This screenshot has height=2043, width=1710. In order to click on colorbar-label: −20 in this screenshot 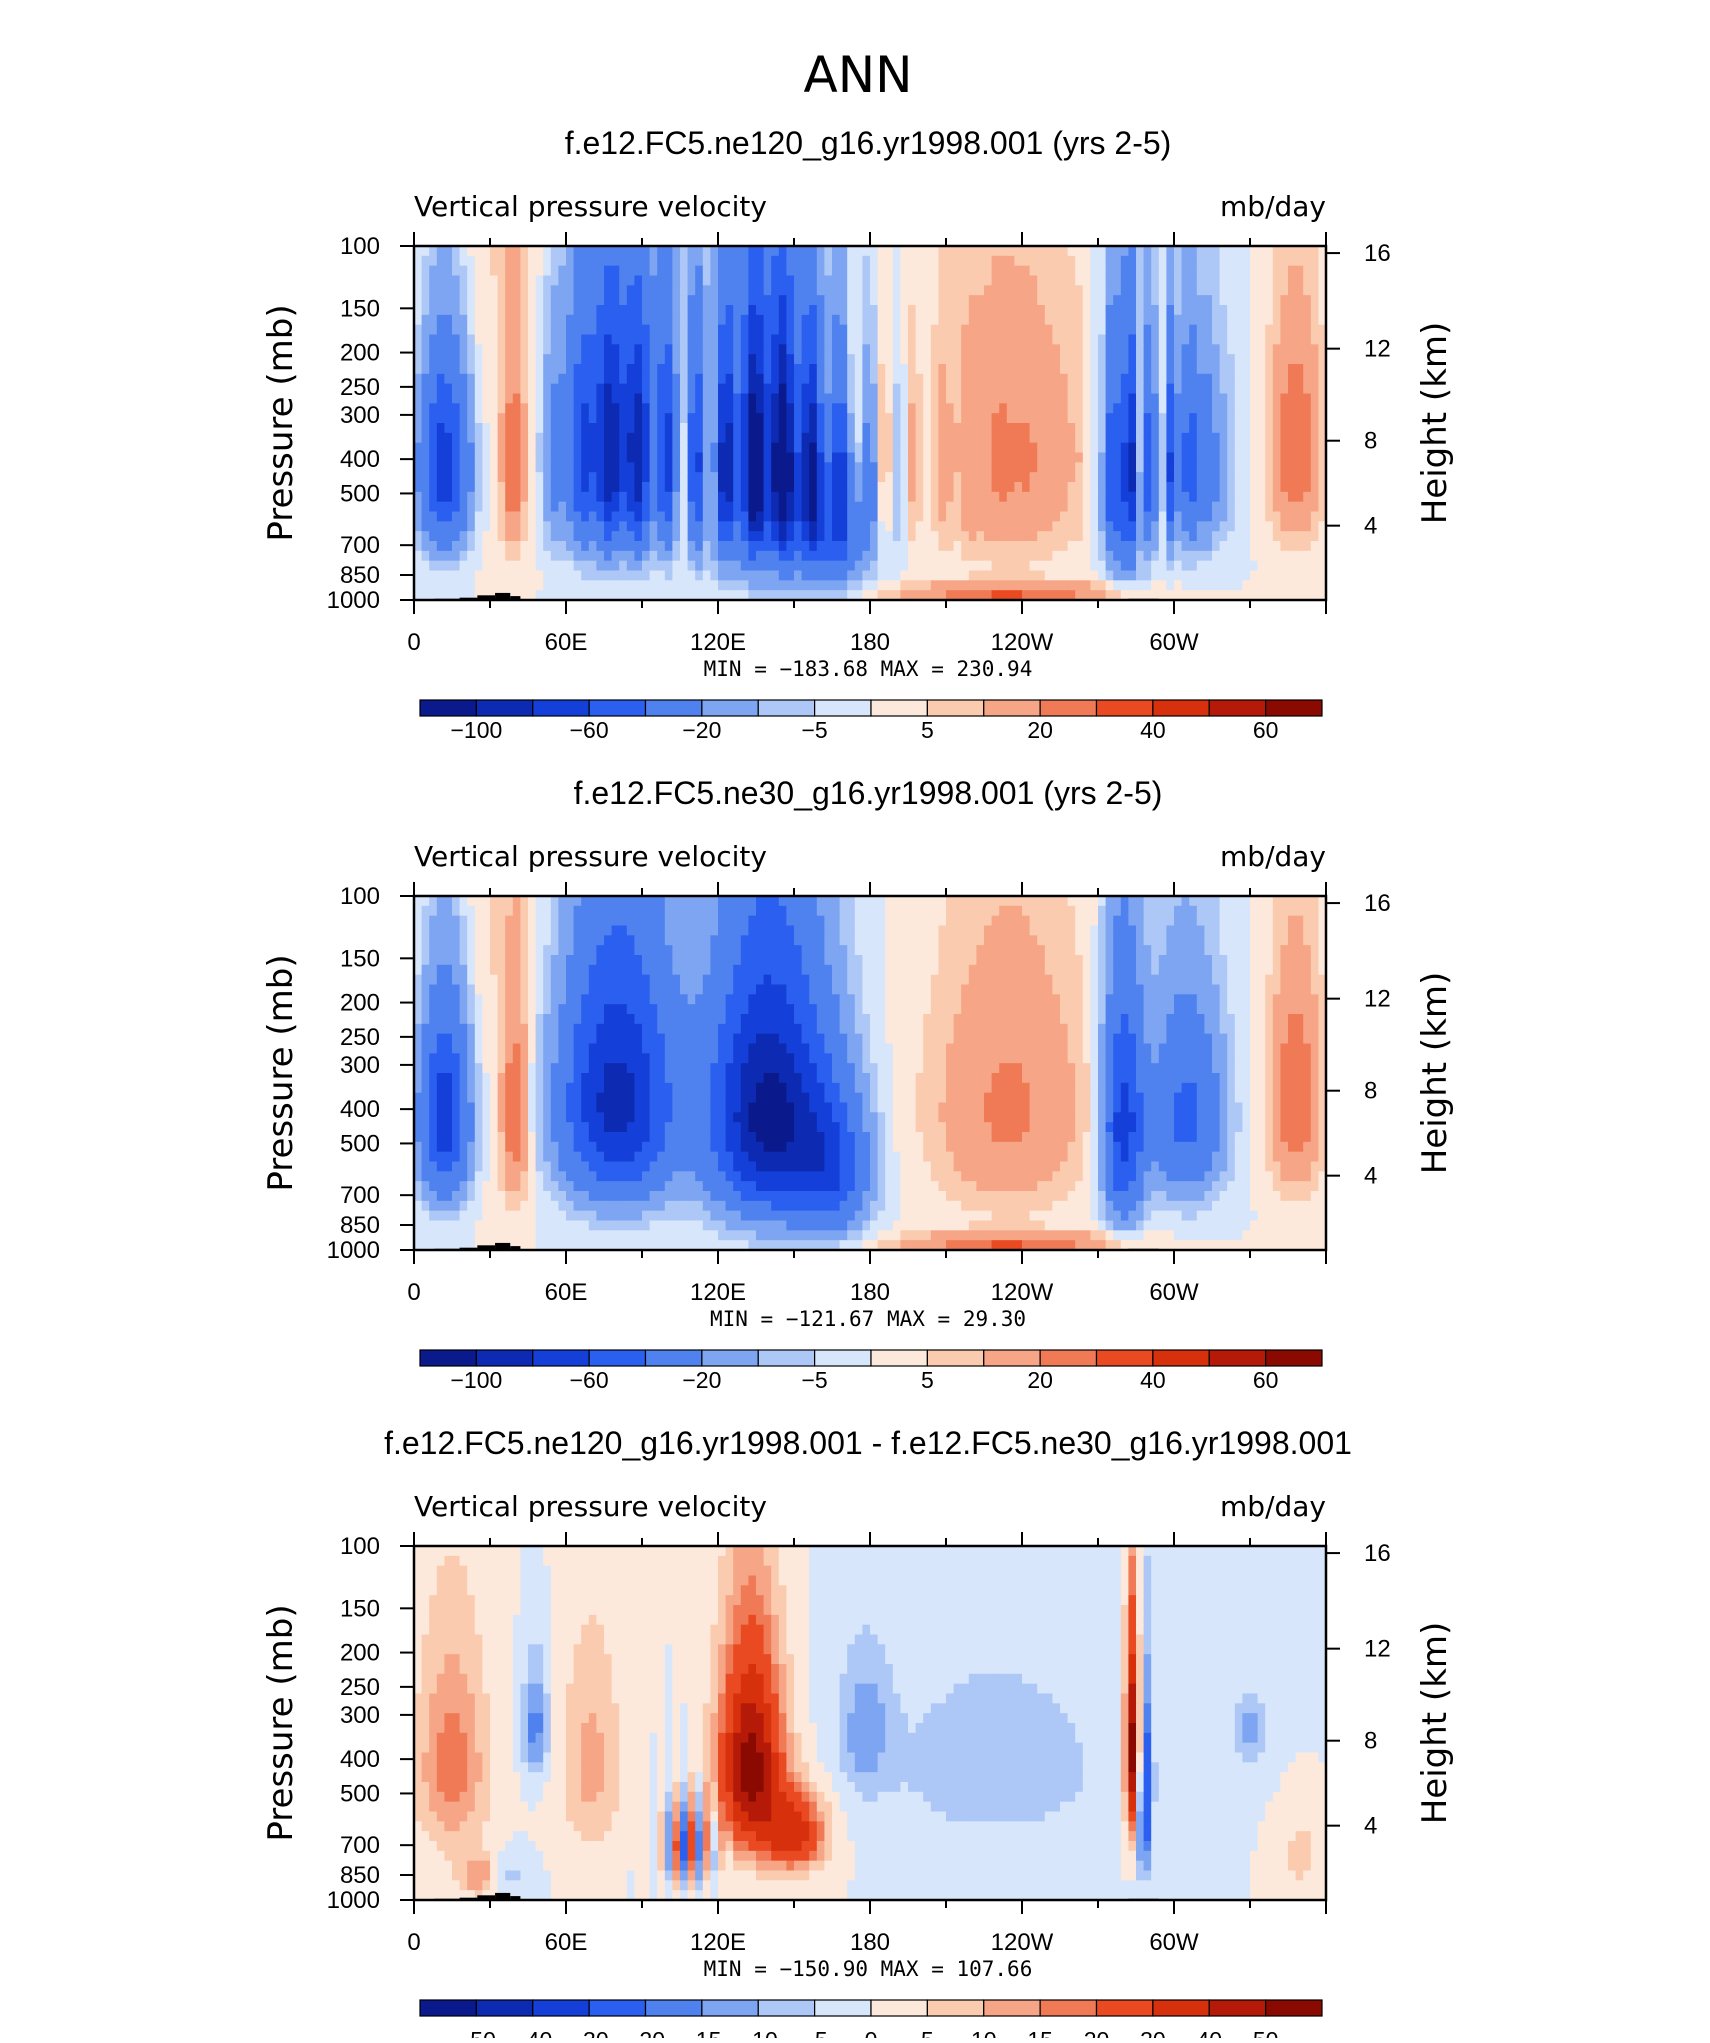, I will do `click(701, 730)`.